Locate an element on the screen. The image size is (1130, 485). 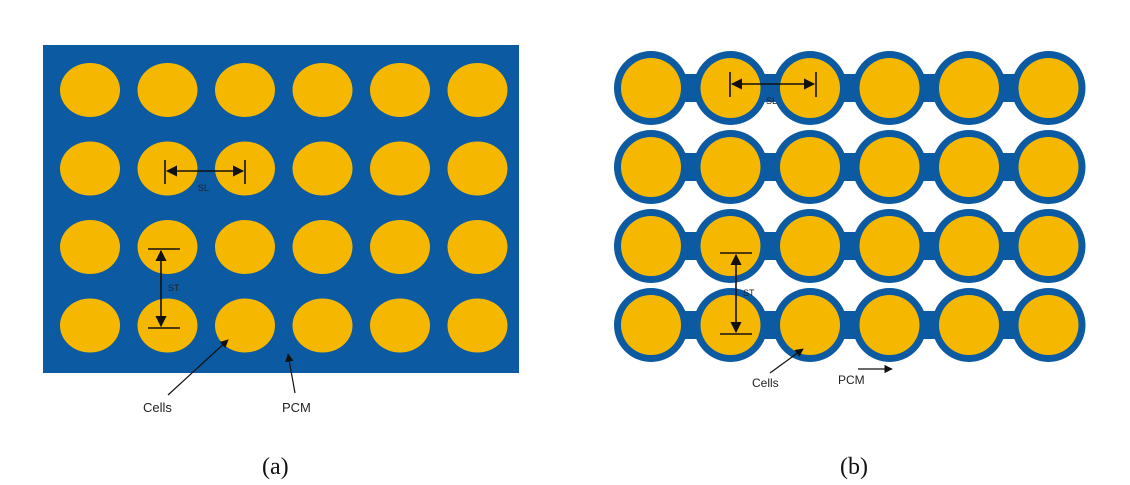
pcm-label-a: PCM is located at coordinates (296, 407).